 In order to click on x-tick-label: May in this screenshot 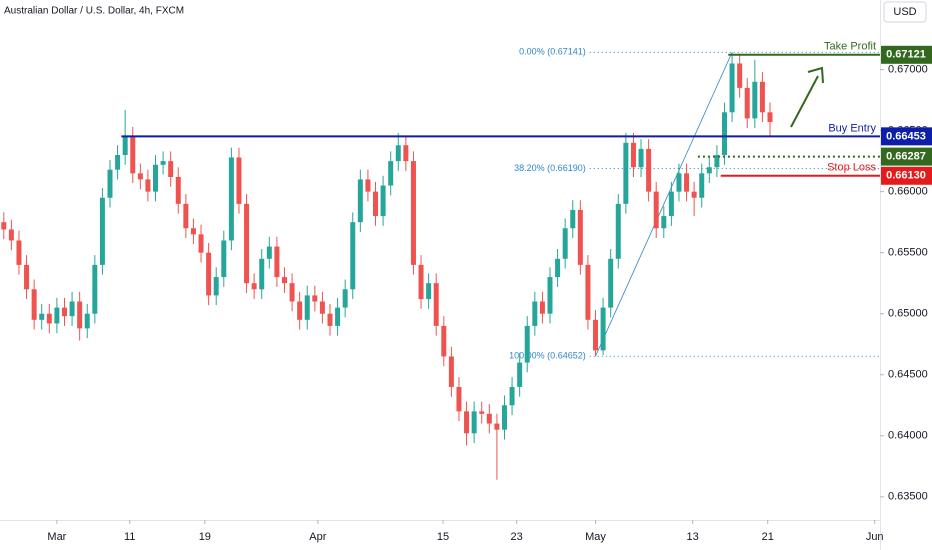, I will do `click(595, 537)`.